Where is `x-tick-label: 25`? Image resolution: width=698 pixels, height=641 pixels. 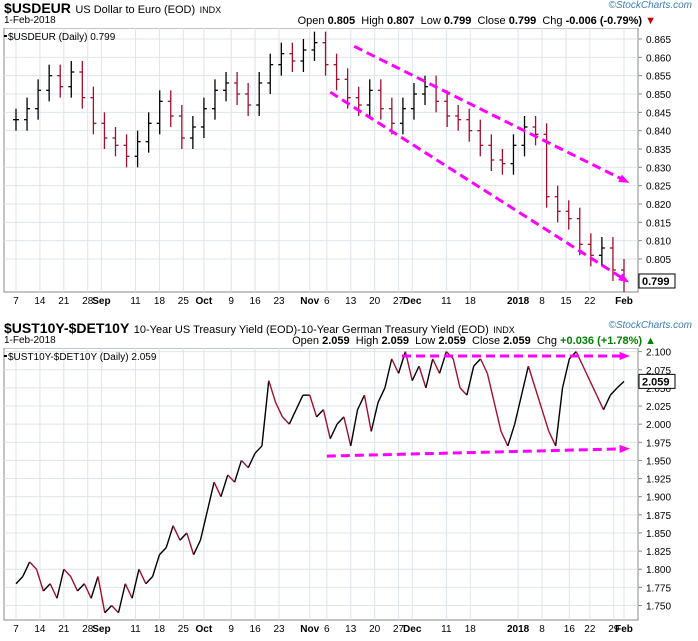 x-tick-label: 25 is located at coordinates (184, 629).